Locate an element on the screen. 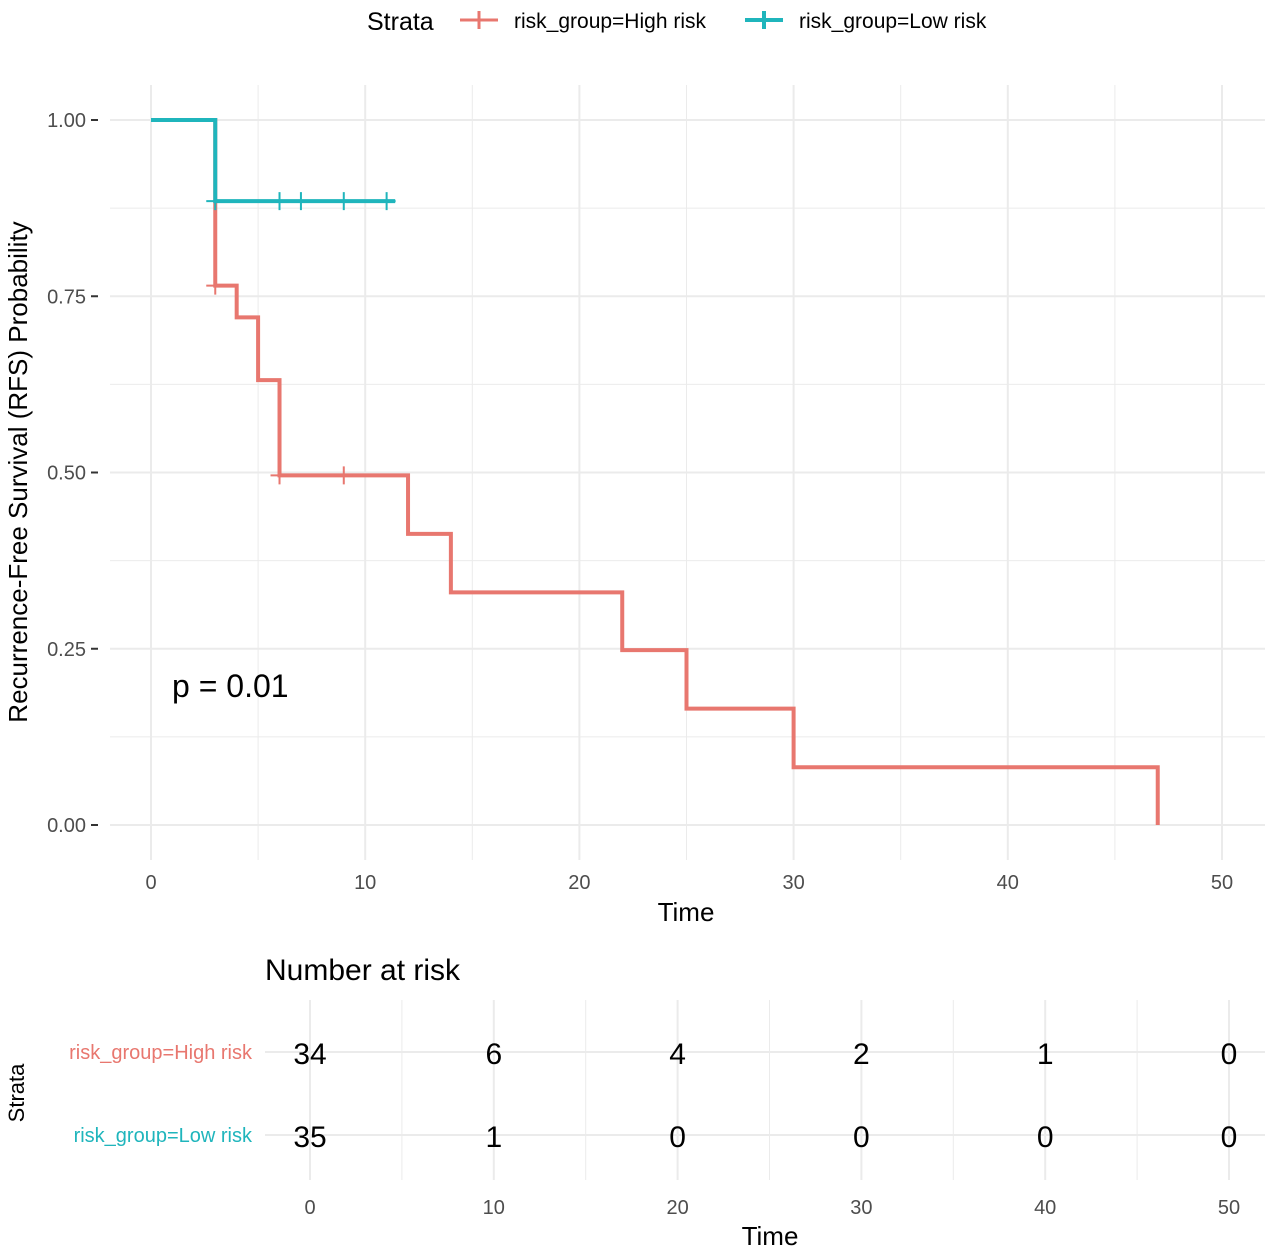 This screenshot has height=1252, width=1280. y-tick-label: 0.25 is located at coordinates (66, 650).